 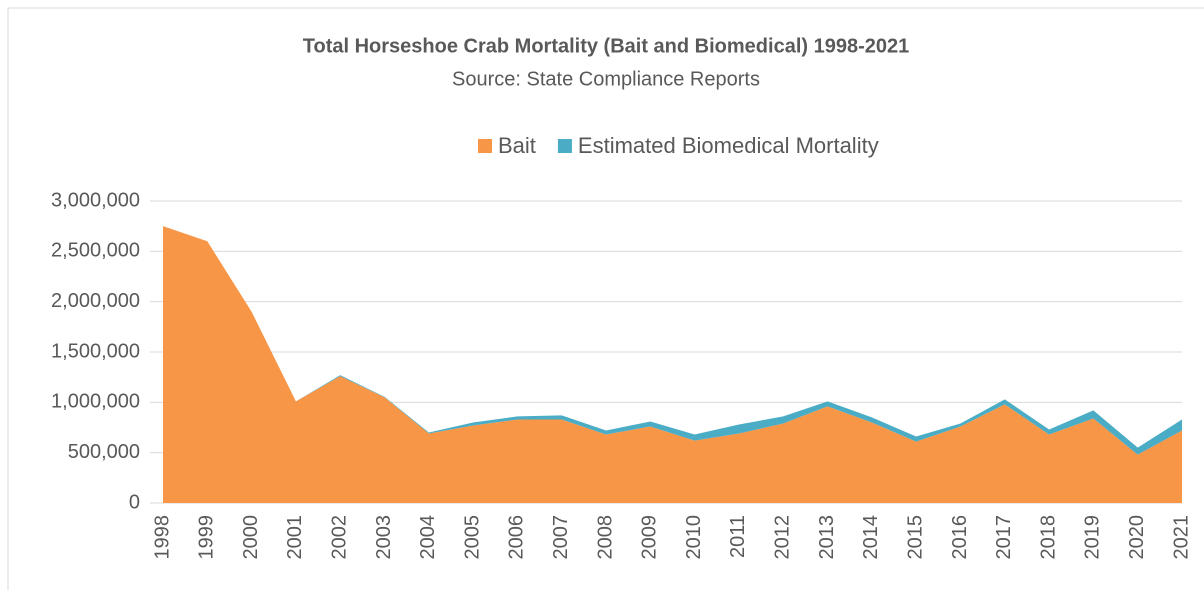 I want to click on y-tick-label: 1,500,000, so click(x=95, y=351).